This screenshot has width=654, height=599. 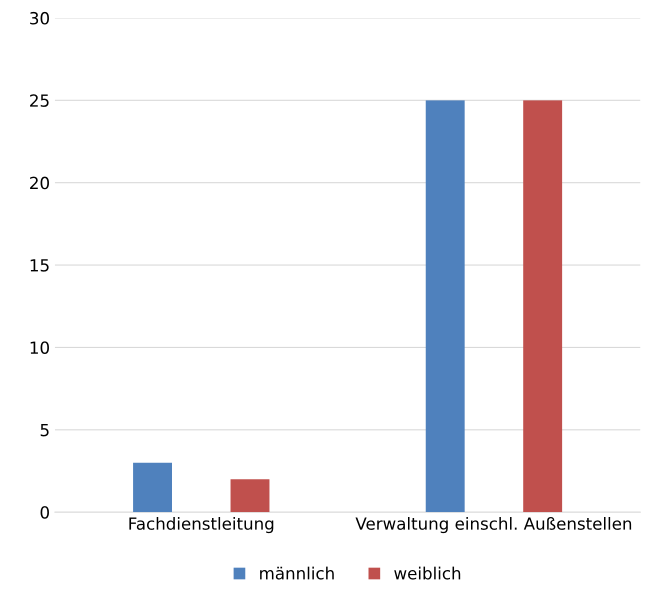 What do you see at coordinates (44, 512) in the screenshot?
I see `y-tick-label: 0` at bounding box center [44, 512].